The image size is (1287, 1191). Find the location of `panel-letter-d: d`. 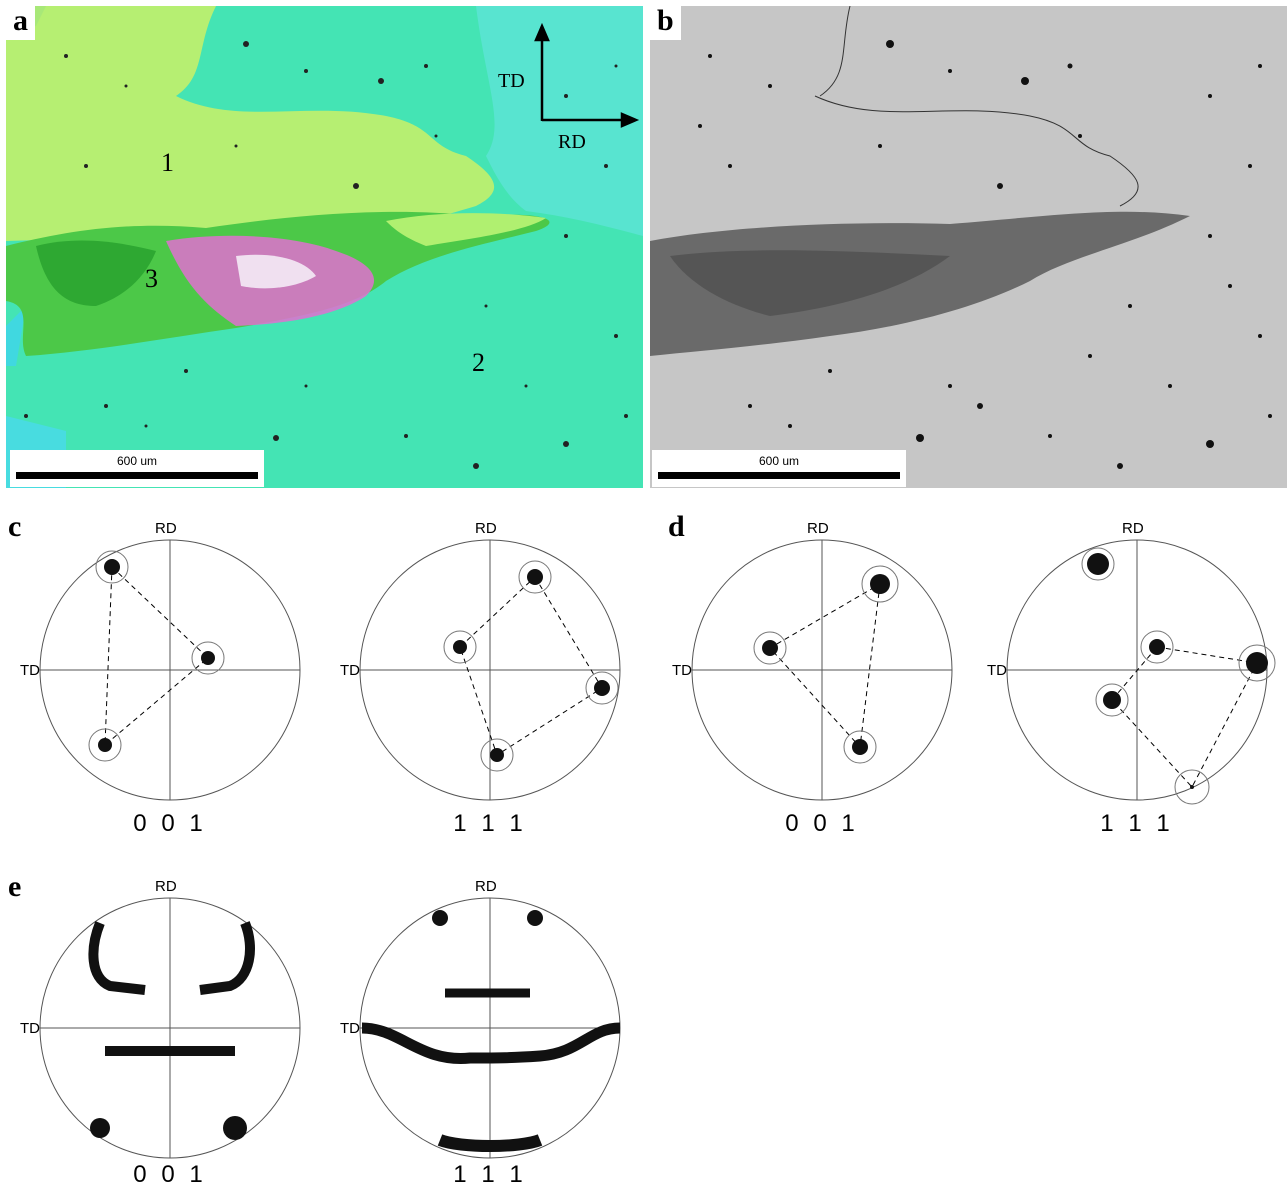

panel-letter-d: d is located at coordinates (676, 526).